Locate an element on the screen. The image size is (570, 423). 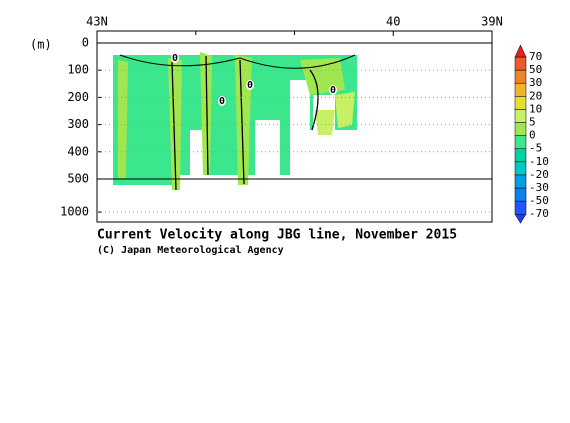
x-tick-label: 39N is located at coordinates (492, 22).